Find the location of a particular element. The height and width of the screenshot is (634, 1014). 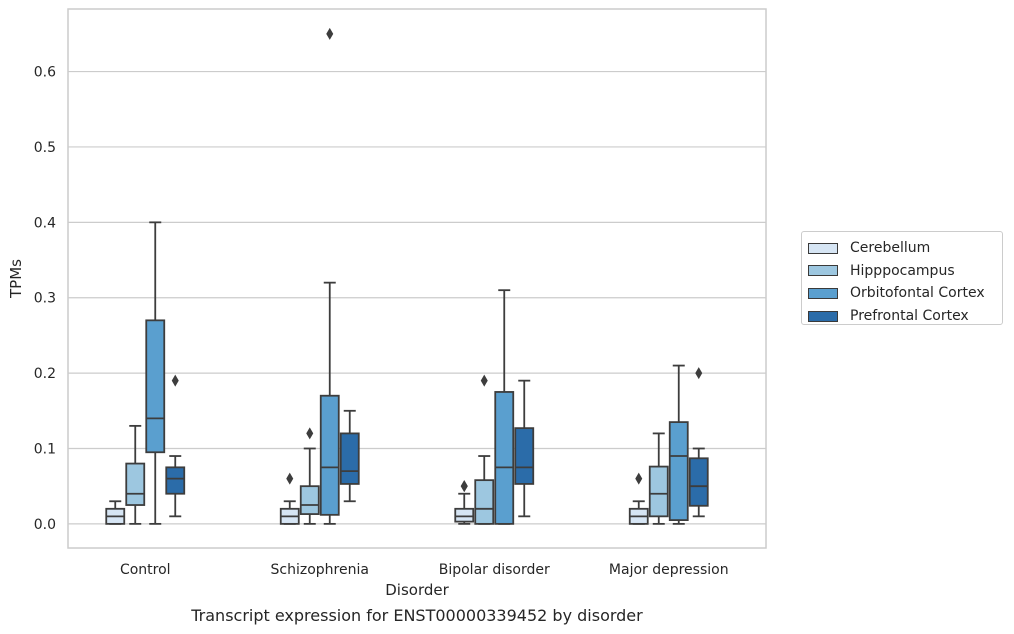

y-tick-label: 0.1 is located at coordinates (45, 449).